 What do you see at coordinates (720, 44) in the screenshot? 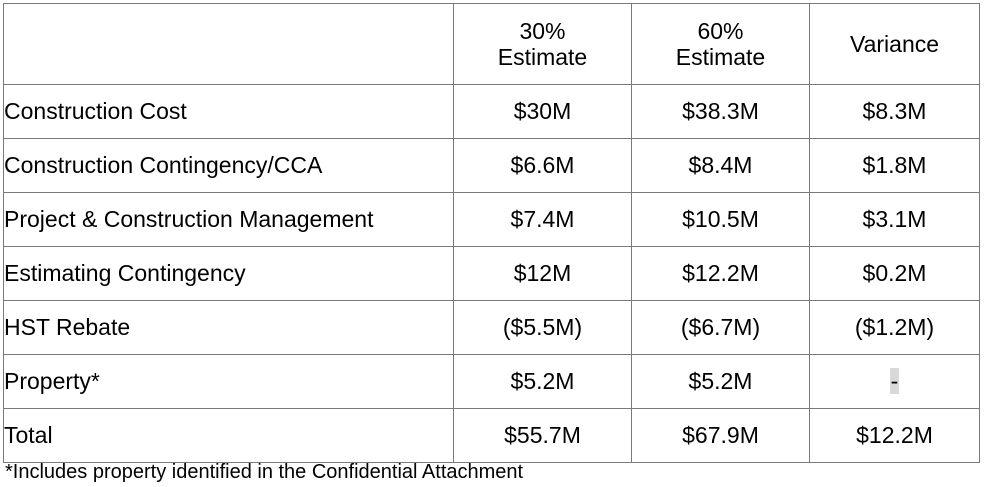
I see `header-60-estimate: 60% Estimate` at bounding box center [720, 44].